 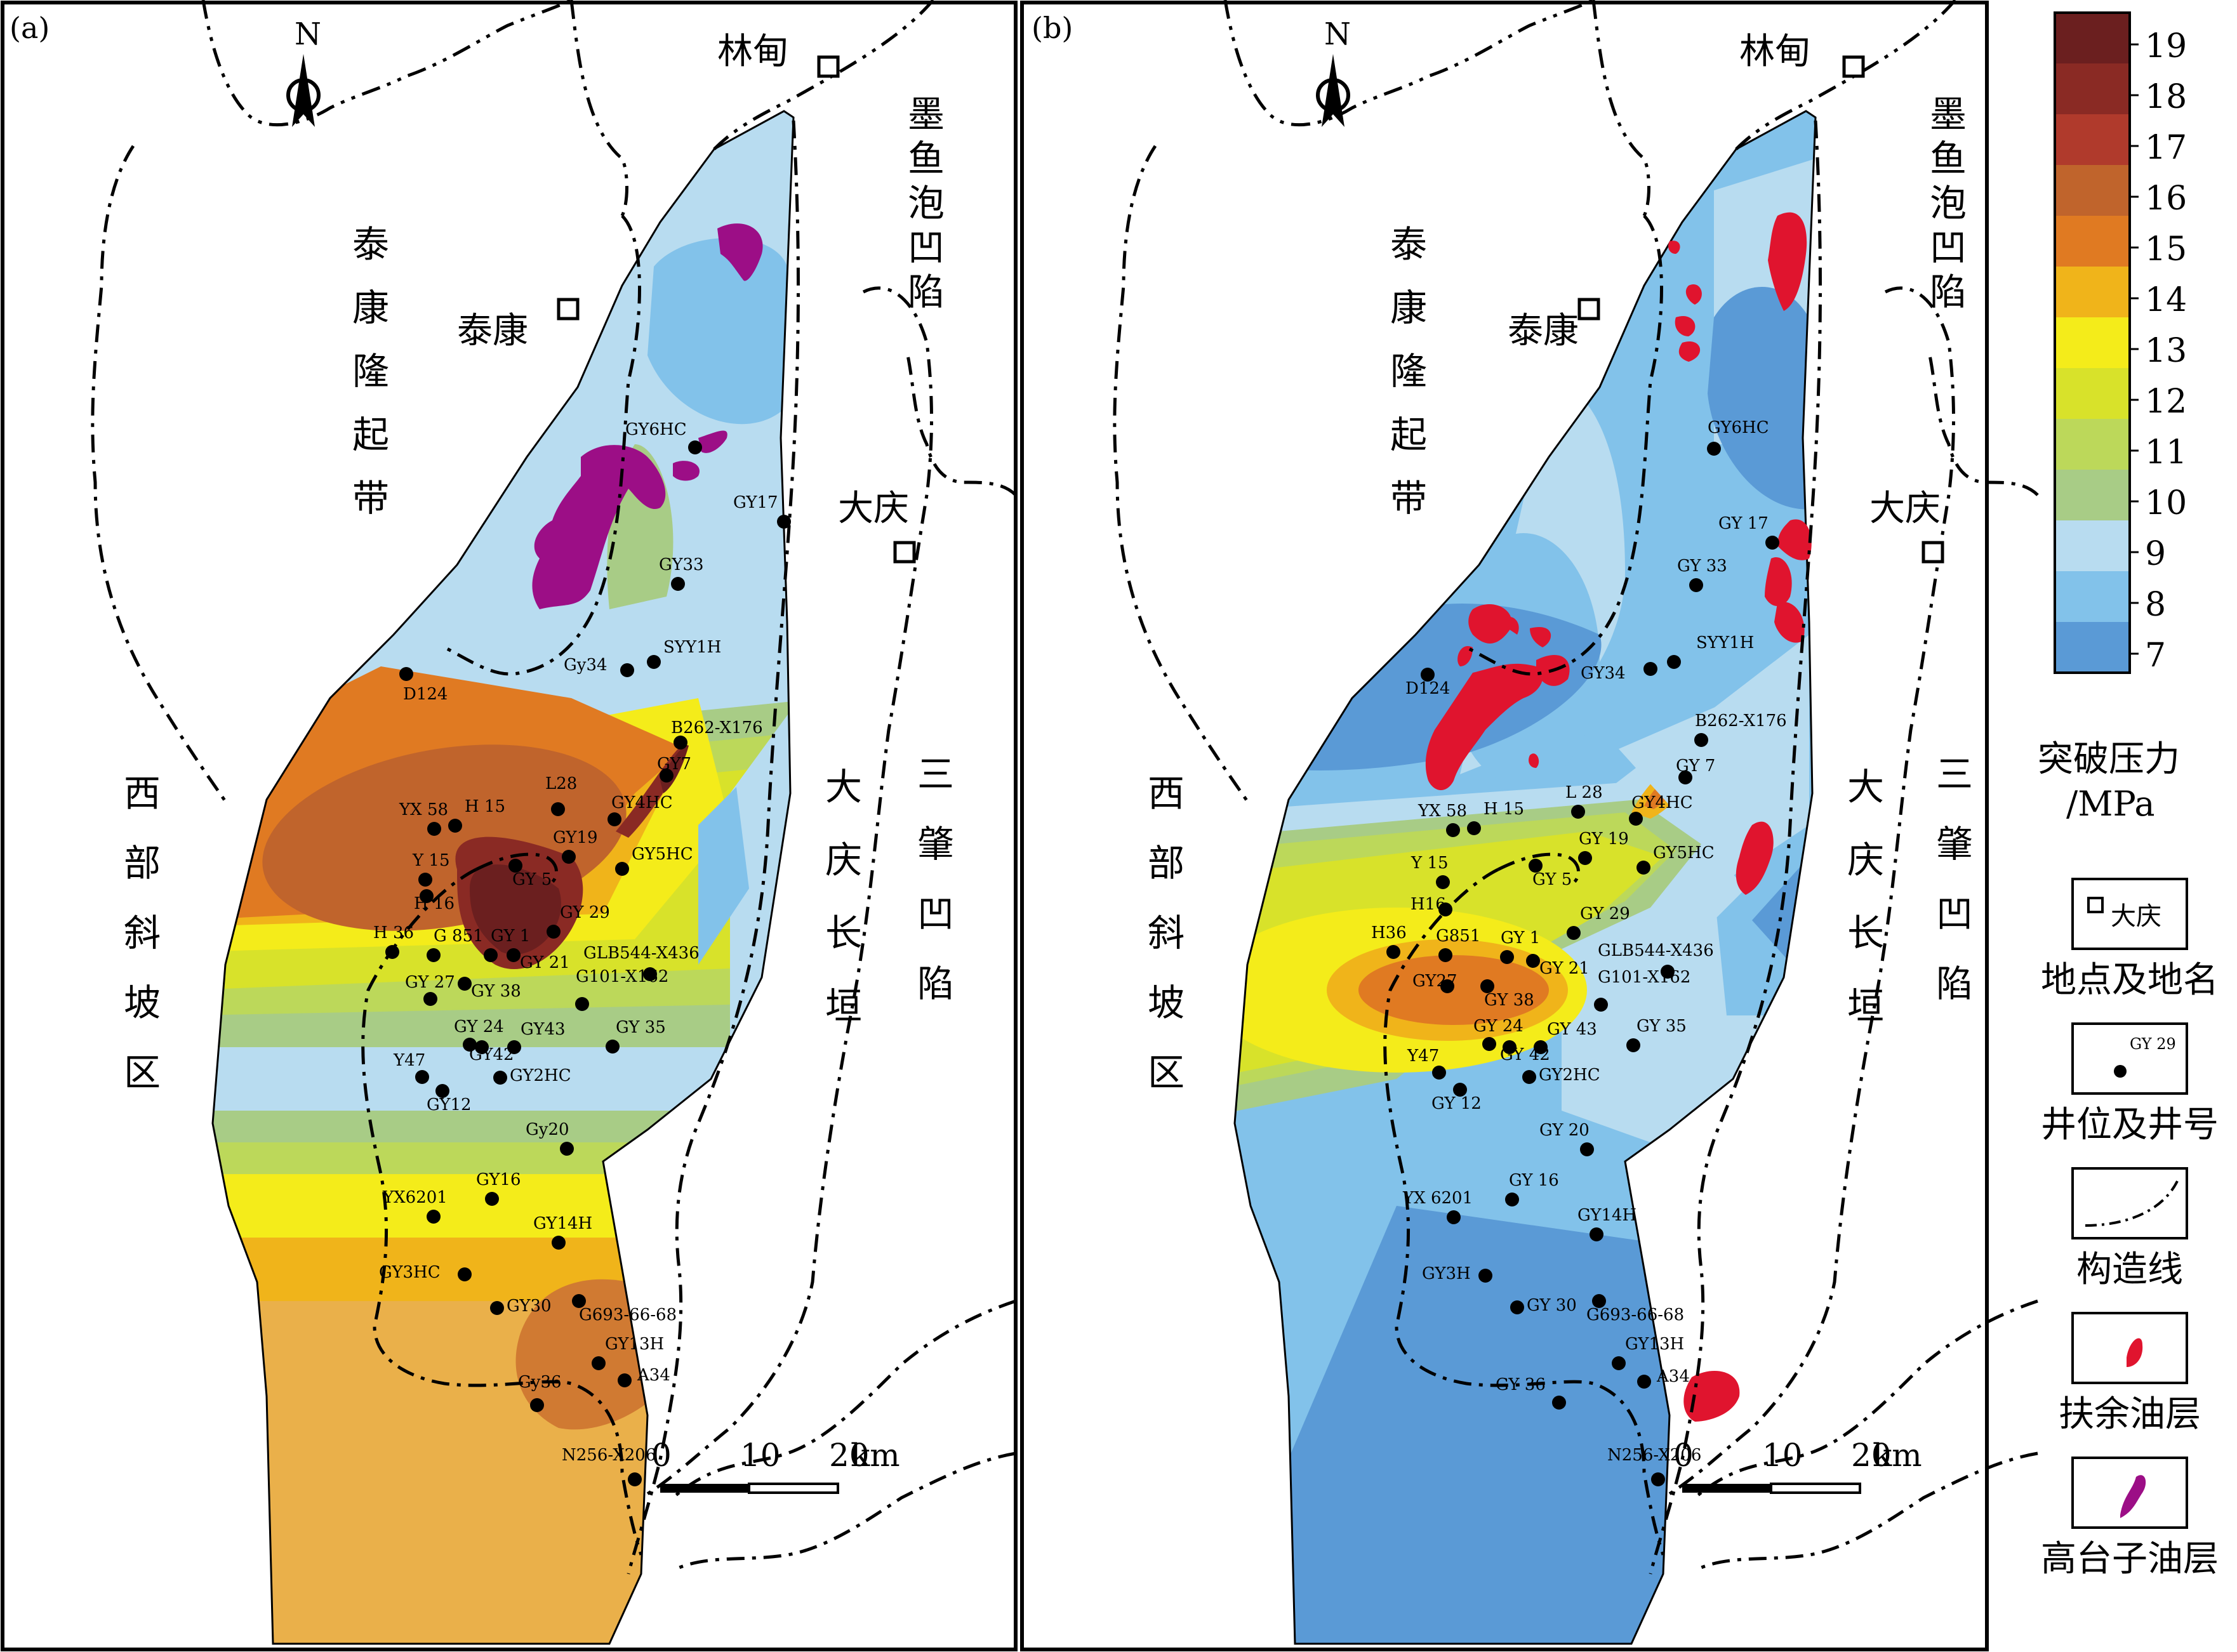 What do you see at coordinates (674, 764) in the screenshot?
I see `well-label: GY7` at bounding box center [674, 764].